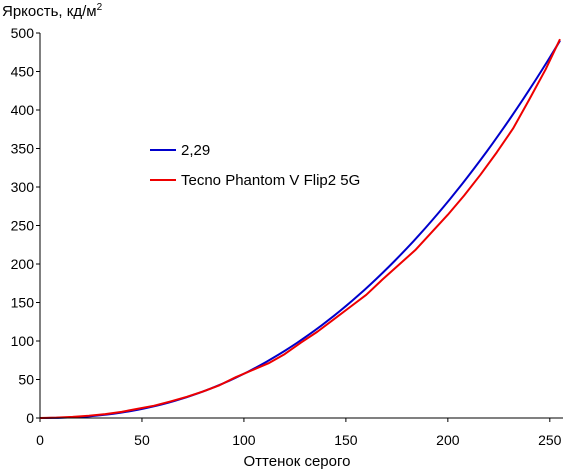 This screenshot has height=470, width=563. I want to click on y-tick-label: 150, so click(23, 303).